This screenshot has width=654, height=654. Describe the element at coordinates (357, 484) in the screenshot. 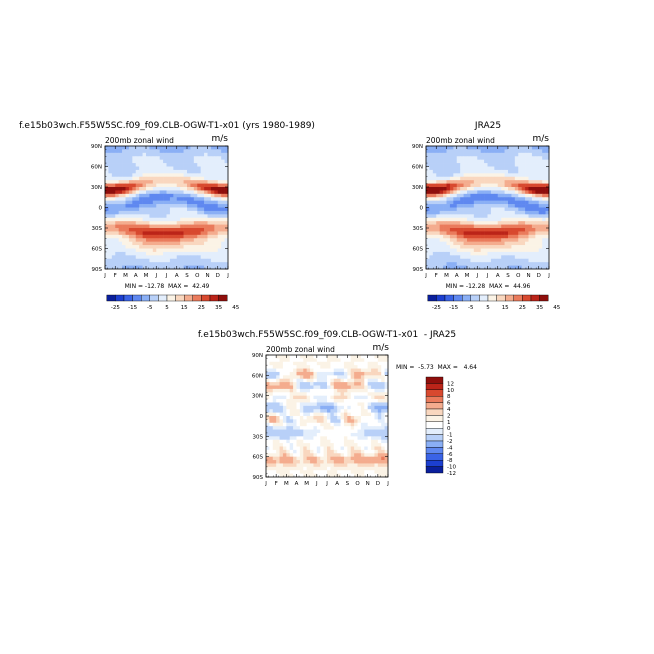

I see `panel-difference-x-tick-label: O` at that location.